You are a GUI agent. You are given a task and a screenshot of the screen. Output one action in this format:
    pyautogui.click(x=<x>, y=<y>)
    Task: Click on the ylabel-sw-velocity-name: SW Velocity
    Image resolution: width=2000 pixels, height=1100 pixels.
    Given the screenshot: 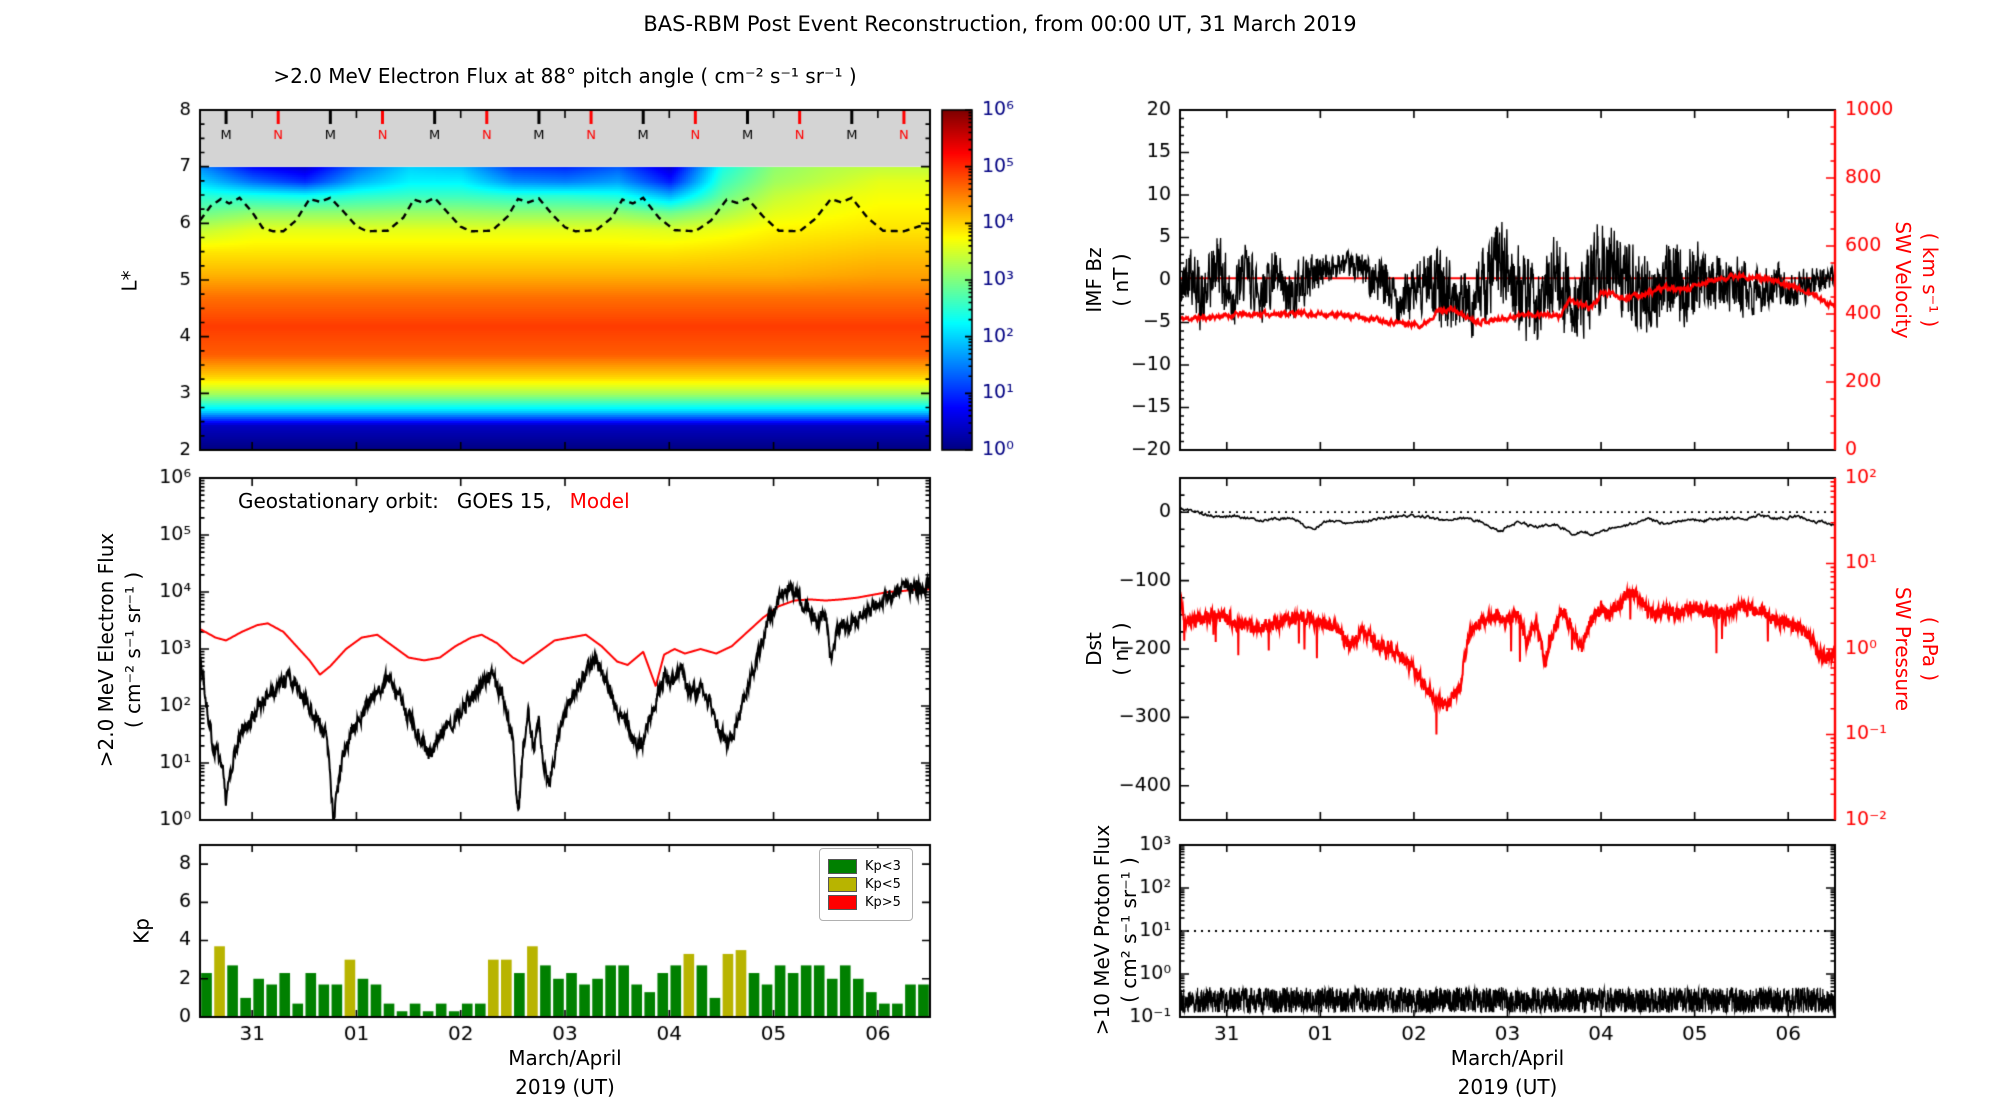 What is the action you would take?
    pyautogui.click(x=1903, y=280)
    